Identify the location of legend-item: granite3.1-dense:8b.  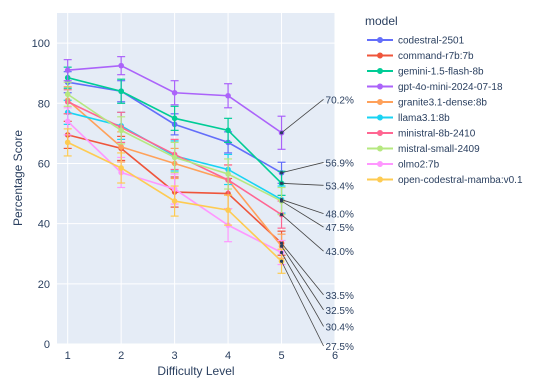
(427, 103).